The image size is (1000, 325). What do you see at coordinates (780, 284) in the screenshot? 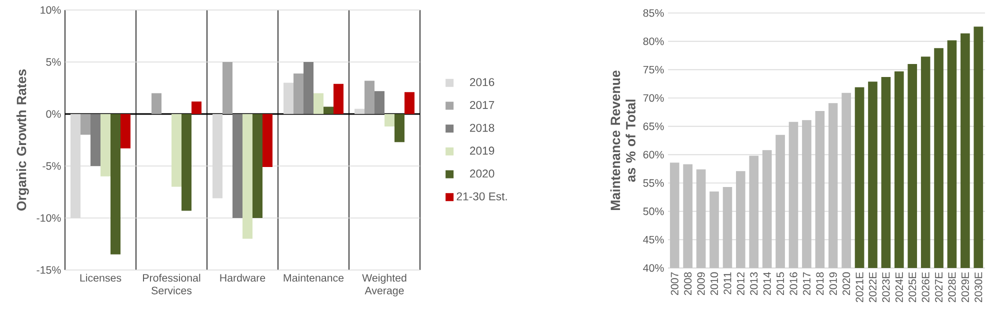
I see `x-tick-label: 2015` at bounding box center [780, 284].